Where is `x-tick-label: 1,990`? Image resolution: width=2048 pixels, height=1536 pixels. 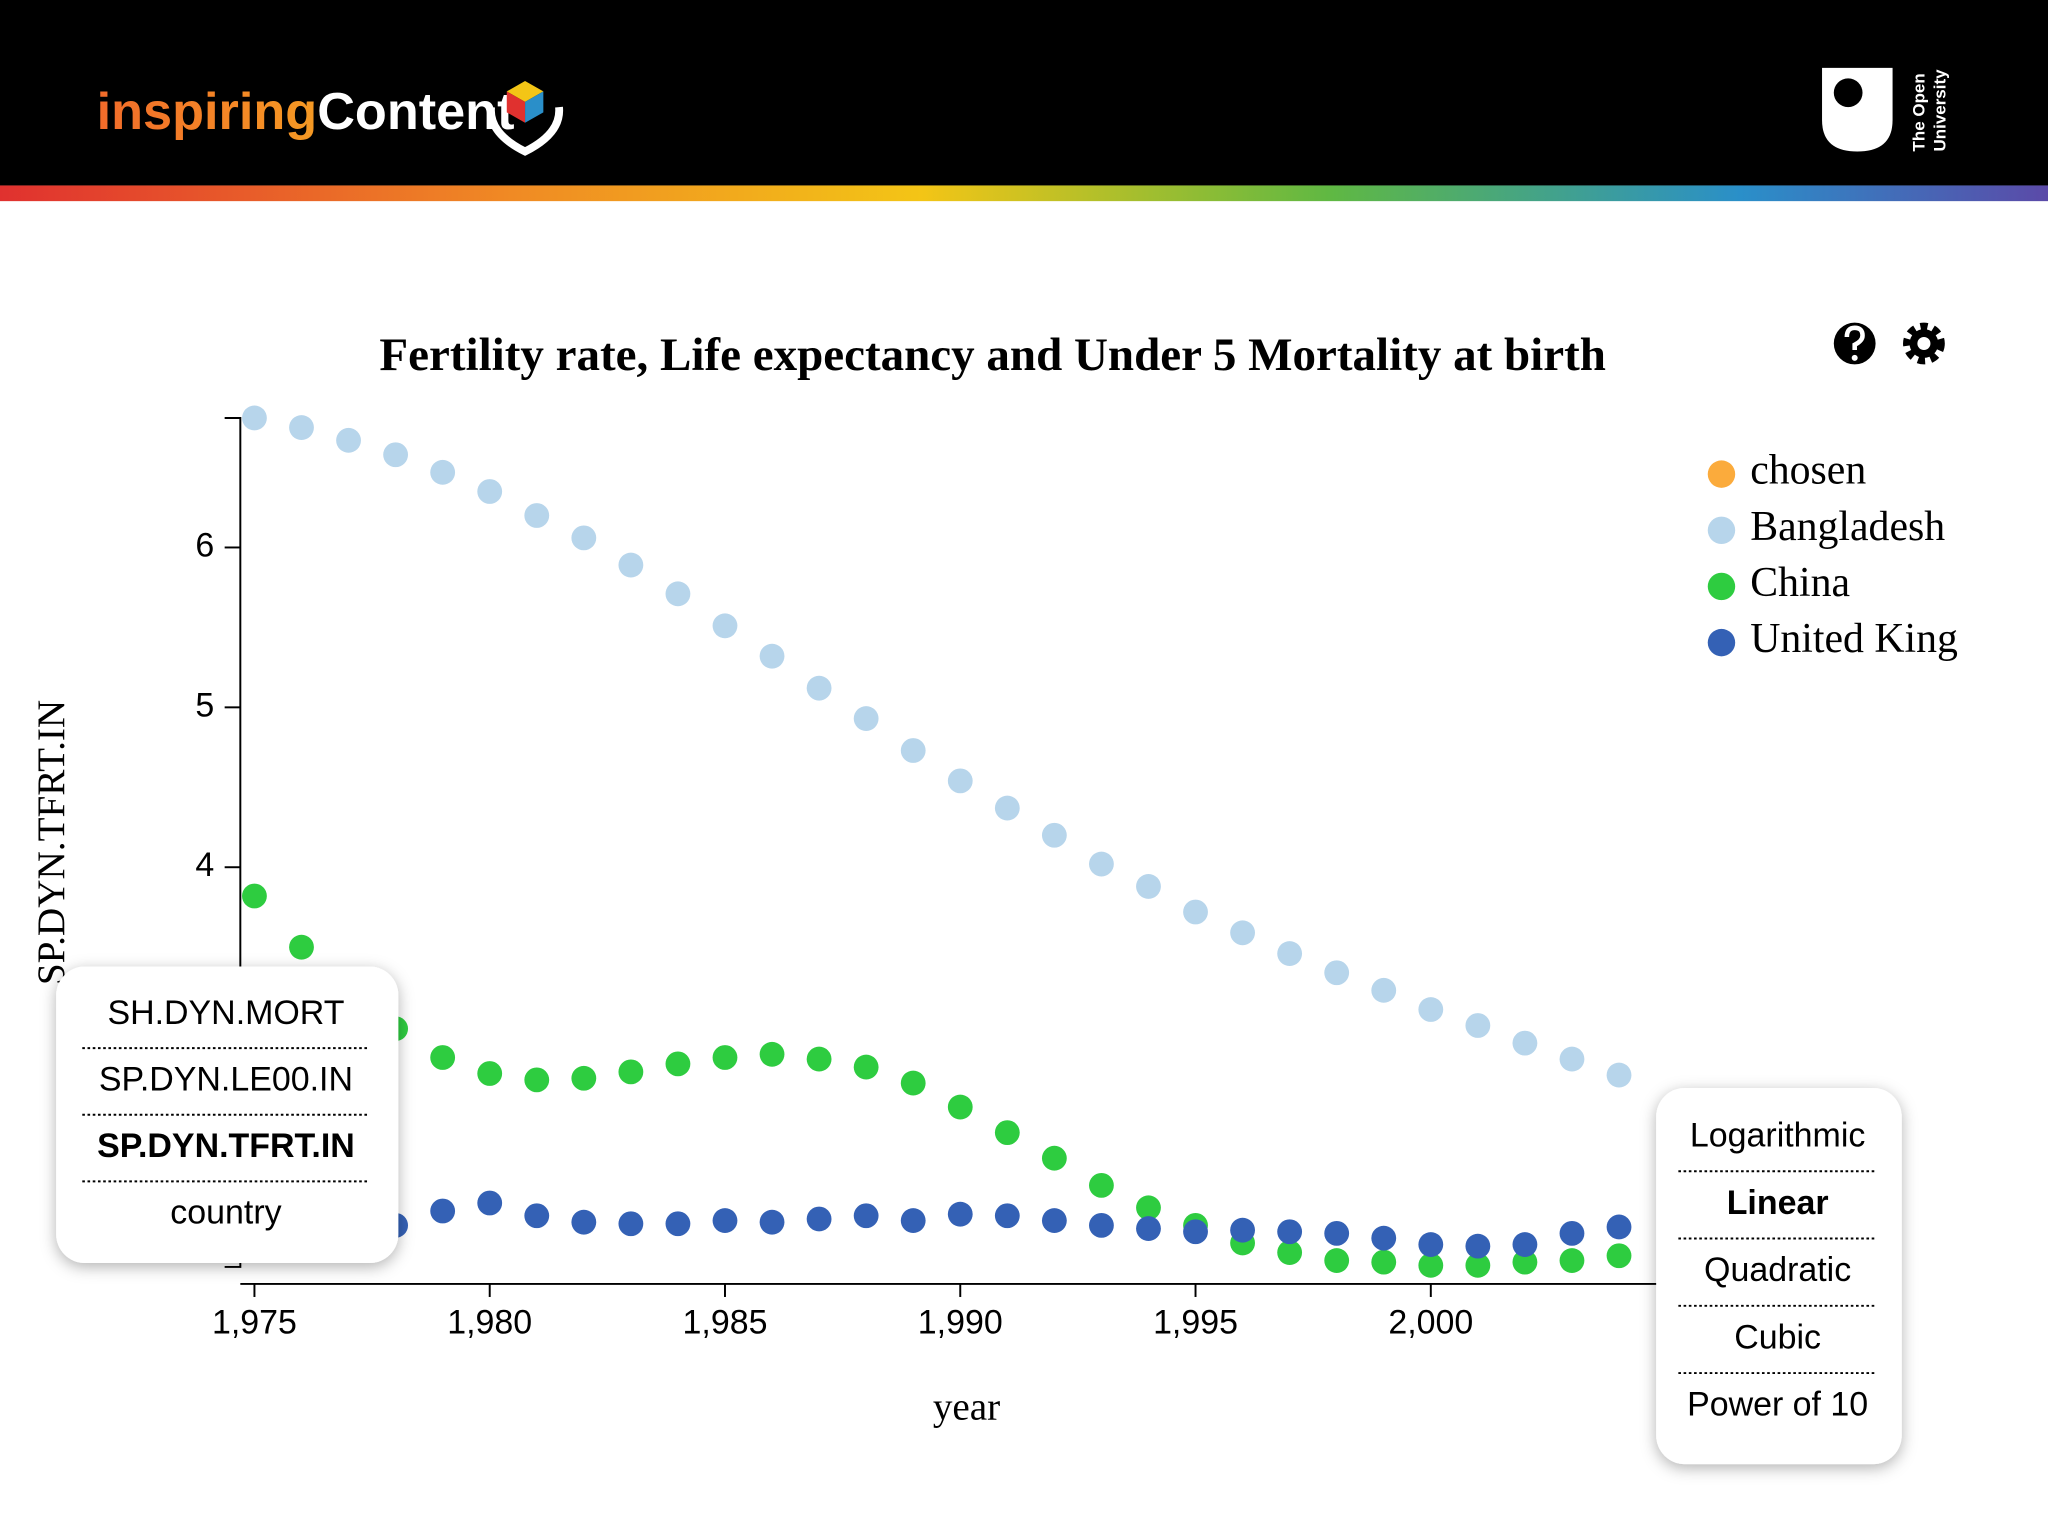
x-tick-label: 1,990 is located at coordinates (960, 1322).